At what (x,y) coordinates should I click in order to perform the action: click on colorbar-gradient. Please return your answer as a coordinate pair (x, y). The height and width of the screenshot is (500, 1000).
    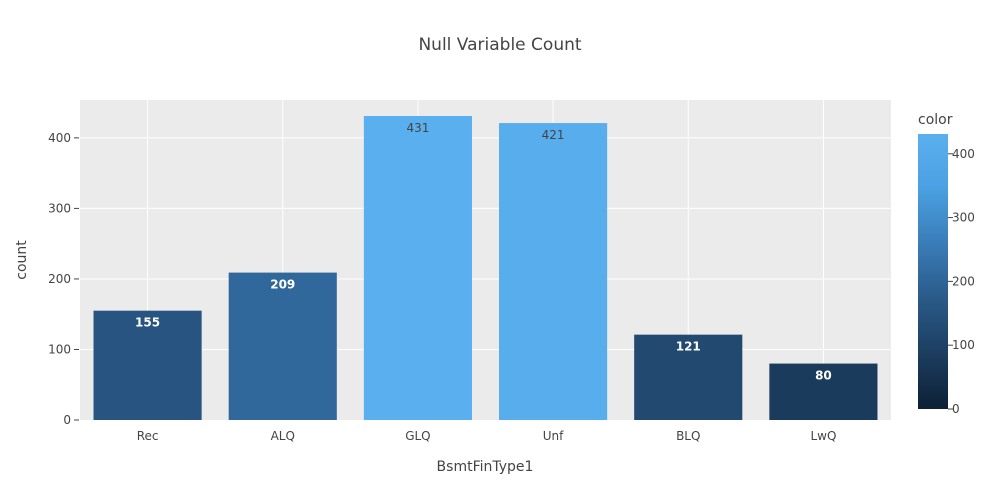
    Looking at the image, I should click on (933, 271).